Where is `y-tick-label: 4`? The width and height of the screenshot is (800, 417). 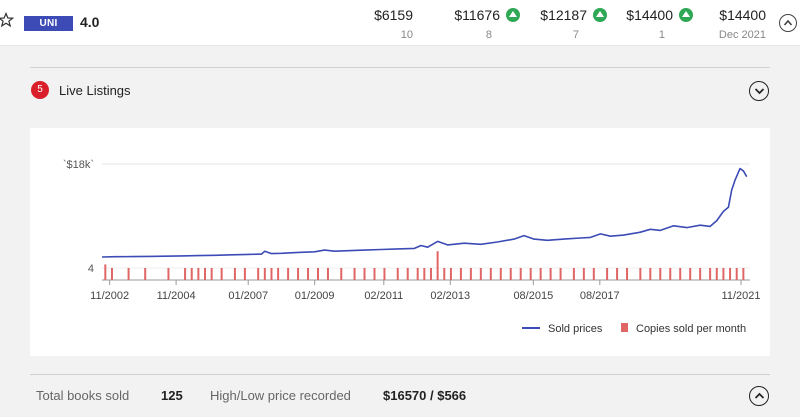
y-tick-label: 4 is located at coordinates (91, 269).